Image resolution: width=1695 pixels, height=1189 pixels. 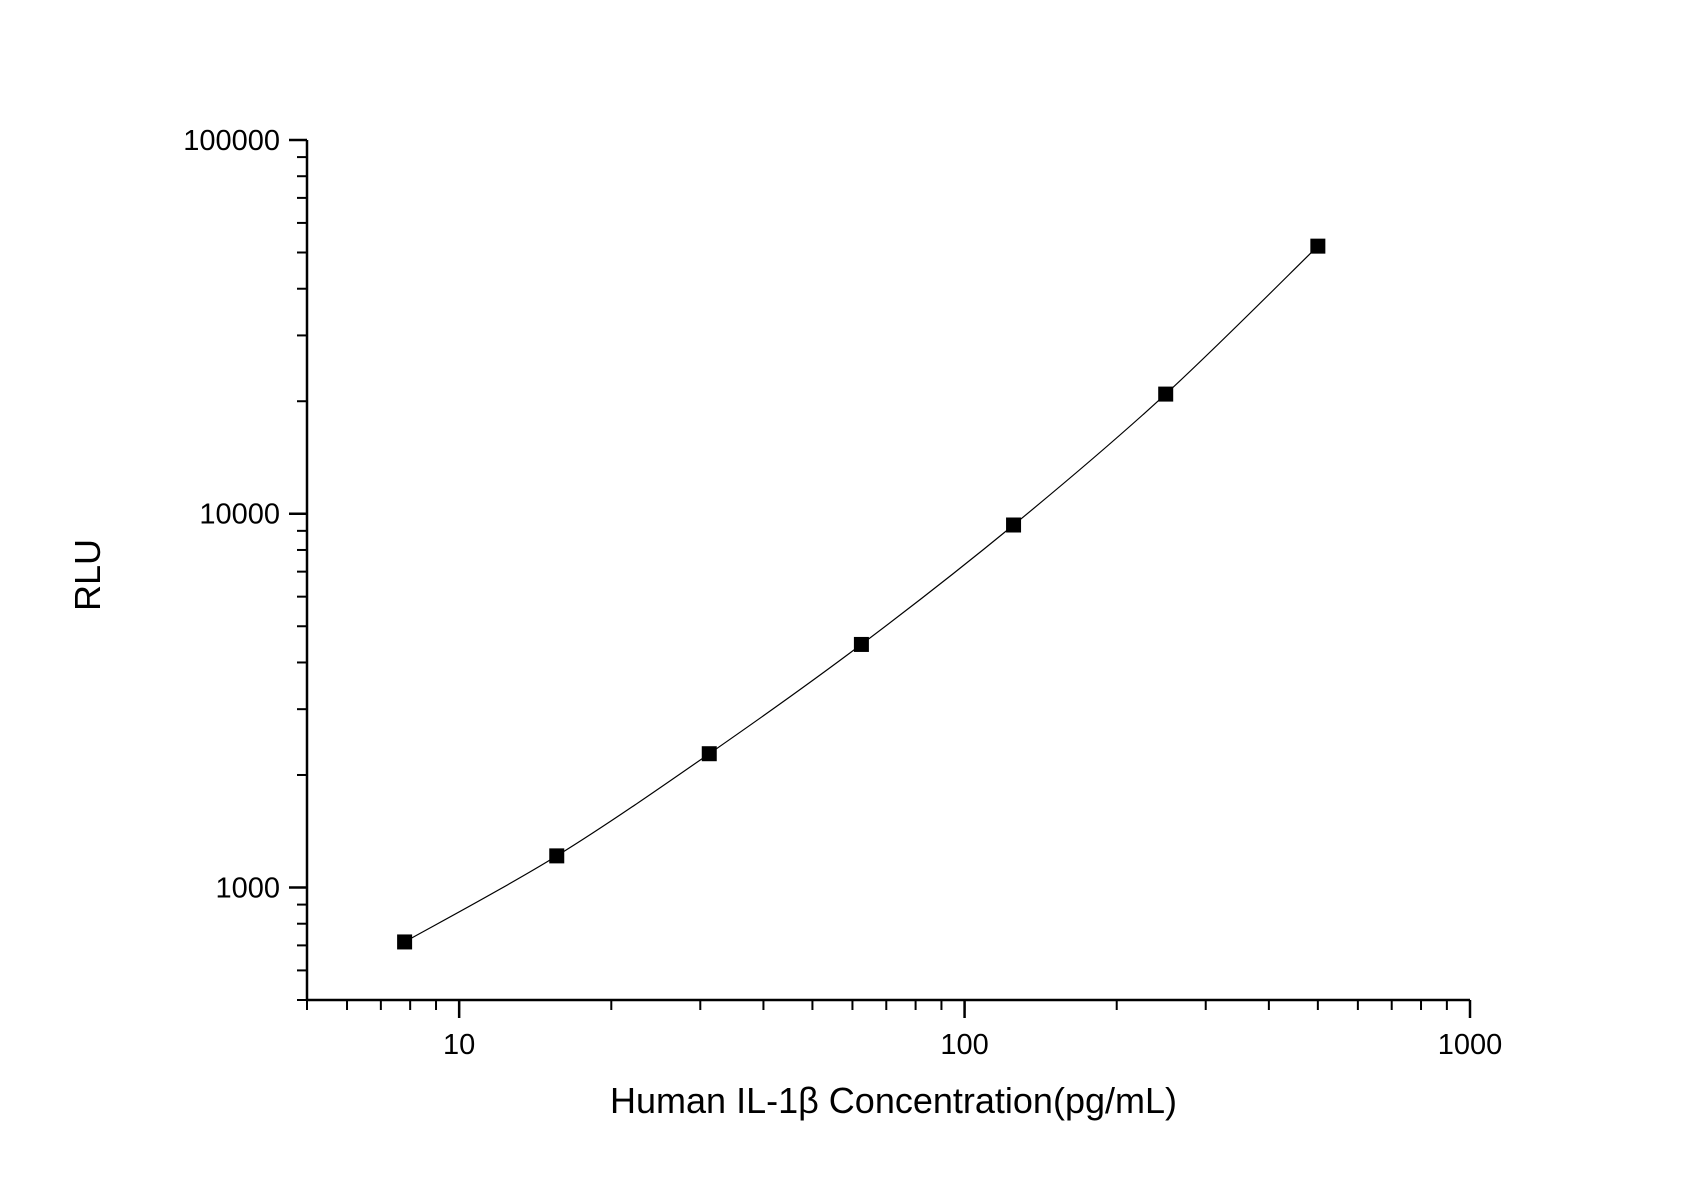 I want to click on x-axis-label: Human IL-1β Concentration(pg/mL), so click(x=893, y=1100).